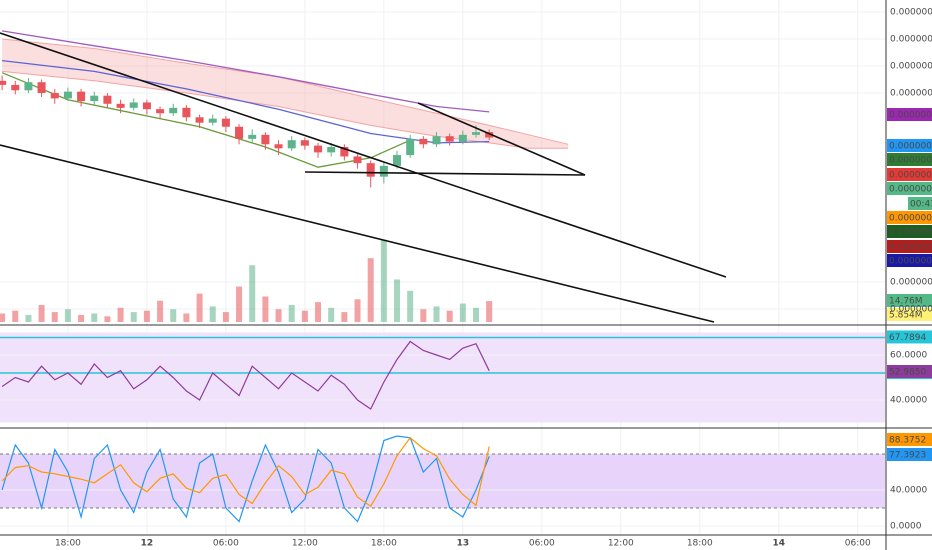 This screenshot has height=550, width=932. Describe the element at coordinates (921, 205) in the screenshot. I see `price-label: 00:43` at that location.